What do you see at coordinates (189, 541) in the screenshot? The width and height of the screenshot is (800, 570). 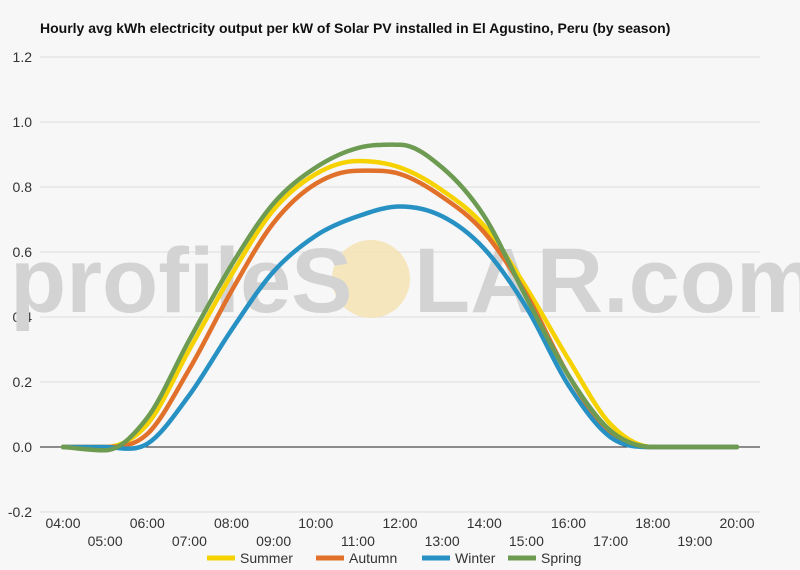 I see `x-tick-label: 07:00` at bounding box center [189, 541].